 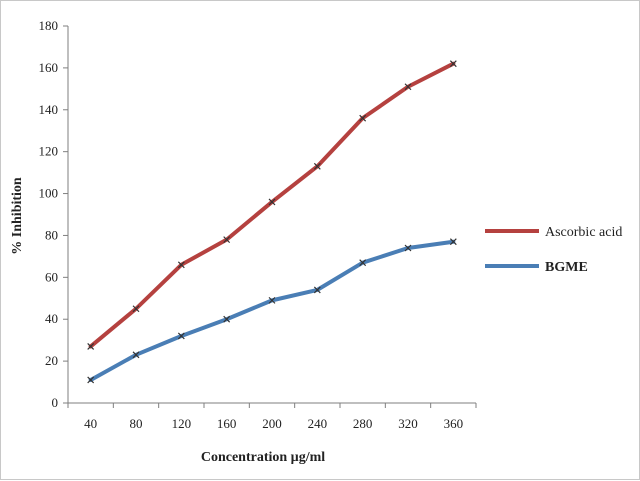 I want to click on x-tick-label: 160, so click(x=227, y=423).